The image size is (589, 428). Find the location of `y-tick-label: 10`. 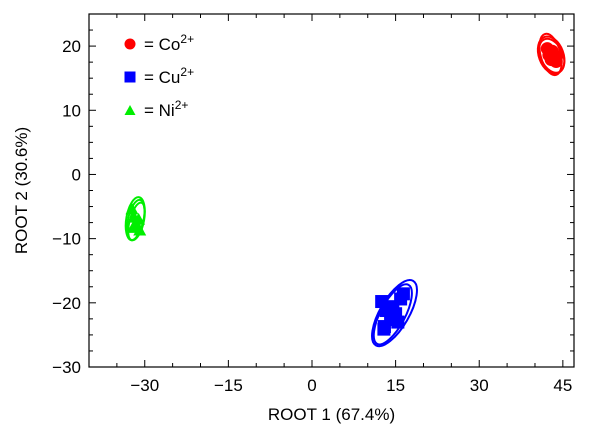

y-tick-label: 10 is located at coordinates (71, 110).